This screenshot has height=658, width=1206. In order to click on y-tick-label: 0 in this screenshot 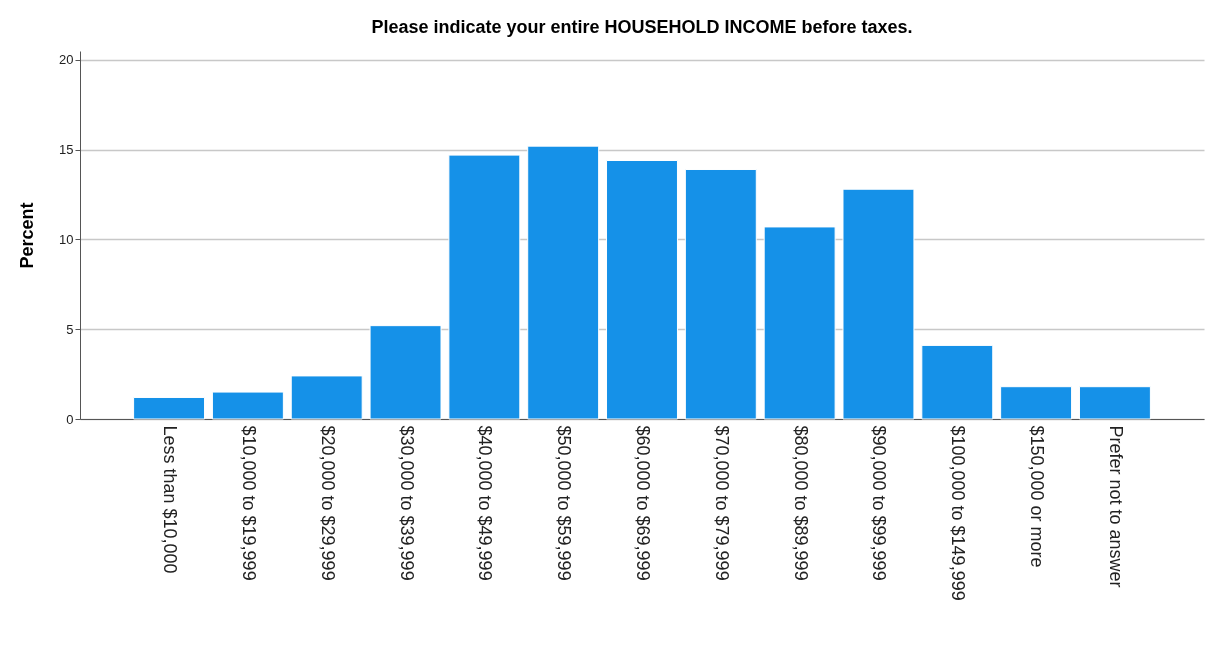, I will do `click(70, 419)`.